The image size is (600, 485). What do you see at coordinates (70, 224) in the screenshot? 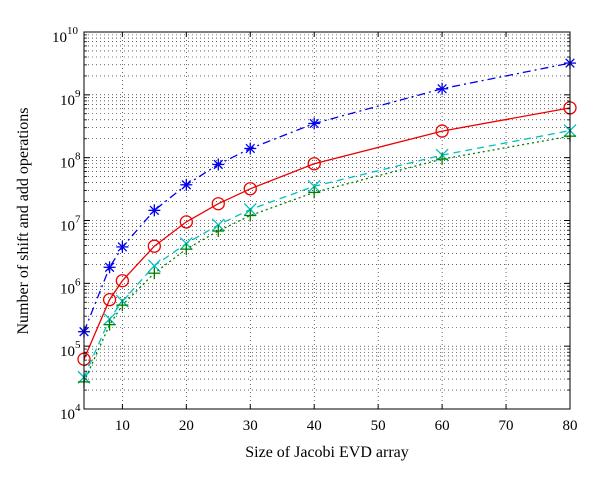
I see `y-tick-label: 10⁷` at bounding box center [70, 224].